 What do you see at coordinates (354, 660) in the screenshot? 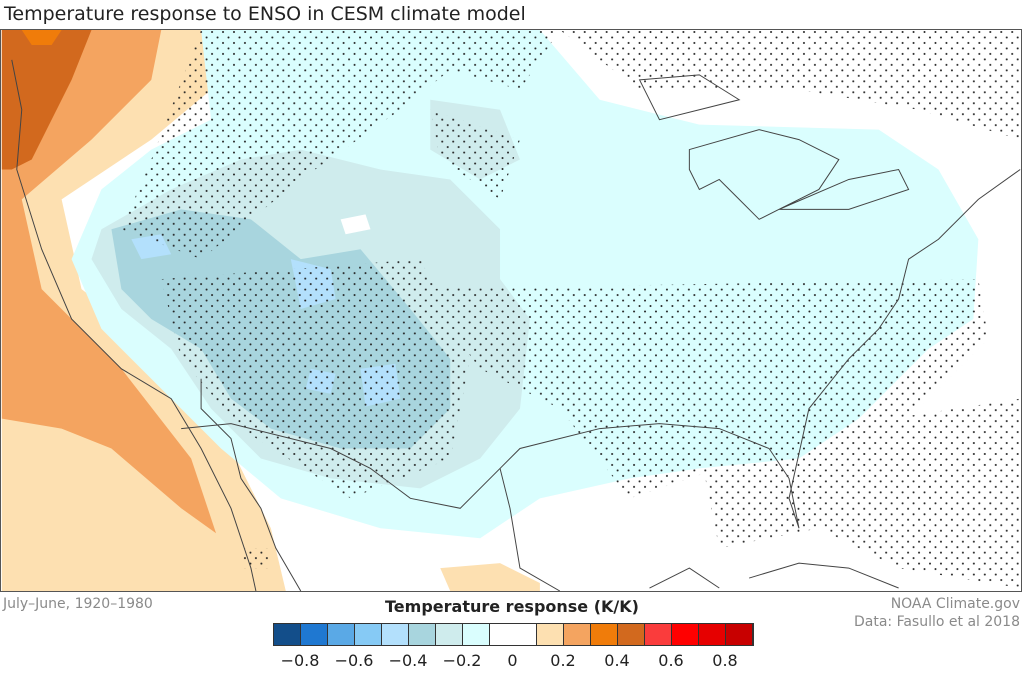
I see `legend-tick-label: −0.6` at bounding box center [354, 660].